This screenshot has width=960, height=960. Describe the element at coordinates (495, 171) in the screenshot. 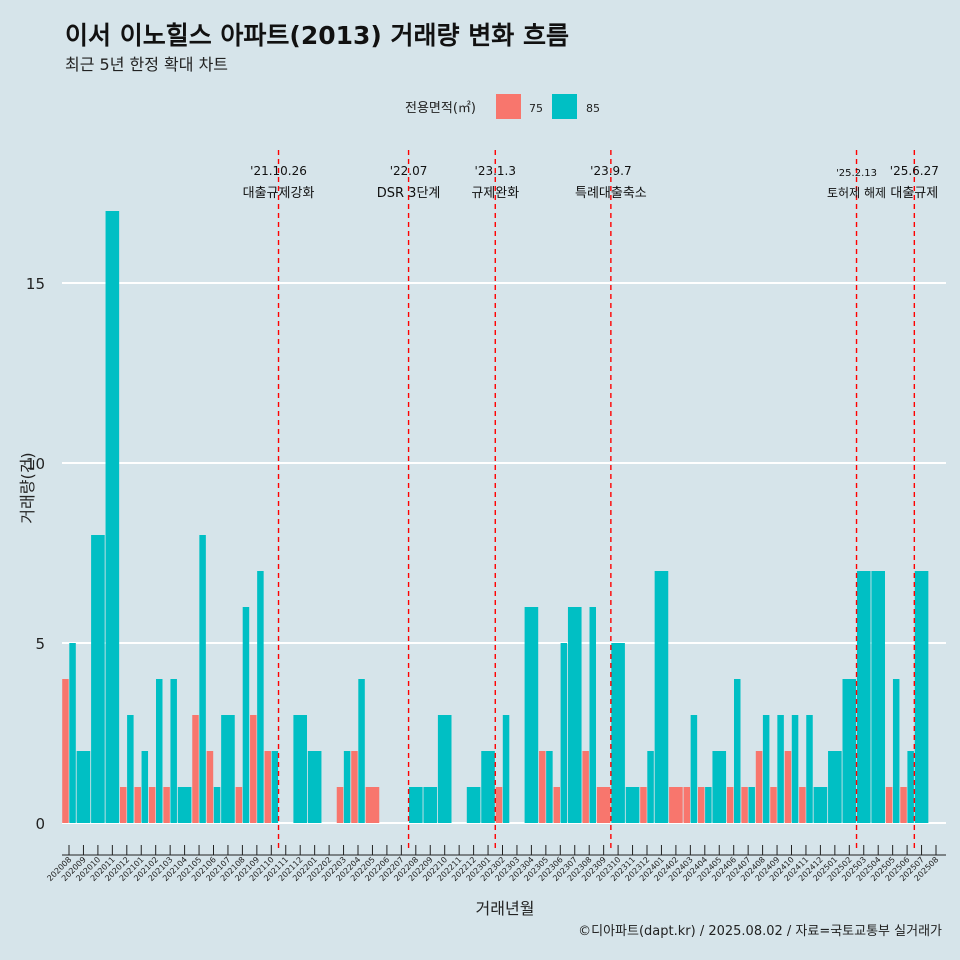

I see `annotation-date: '23.1.3` at that location.